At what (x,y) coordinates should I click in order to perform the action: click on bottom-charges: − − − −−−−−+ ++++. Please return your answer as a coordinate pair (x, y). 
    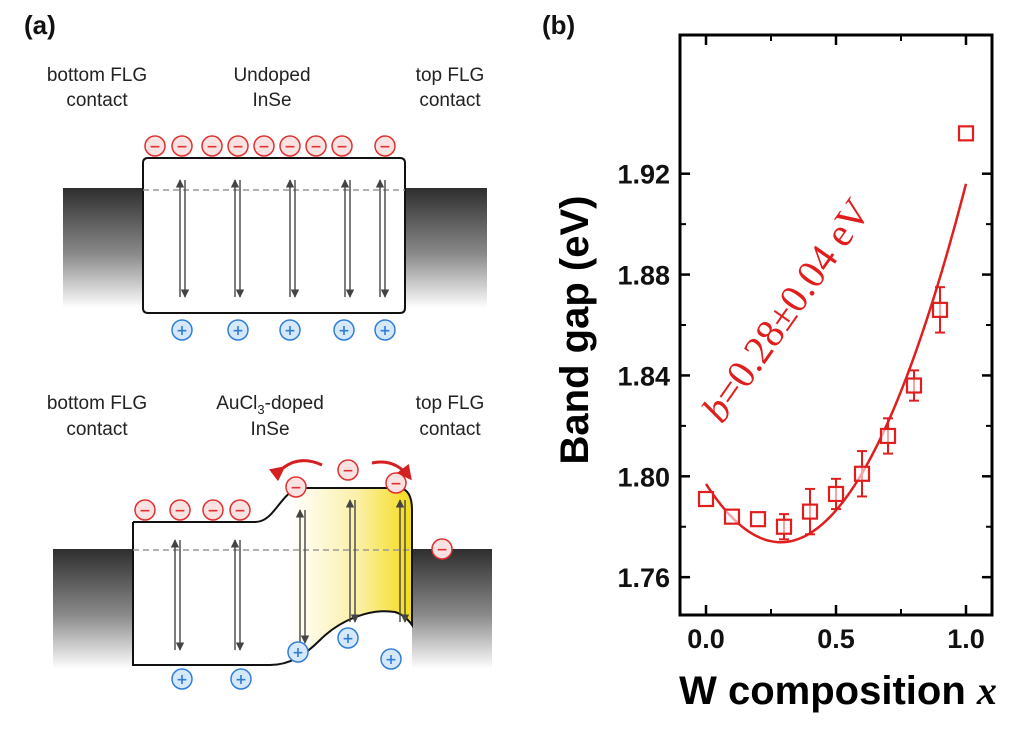
    Looking at the image, I should click on (293, 574).